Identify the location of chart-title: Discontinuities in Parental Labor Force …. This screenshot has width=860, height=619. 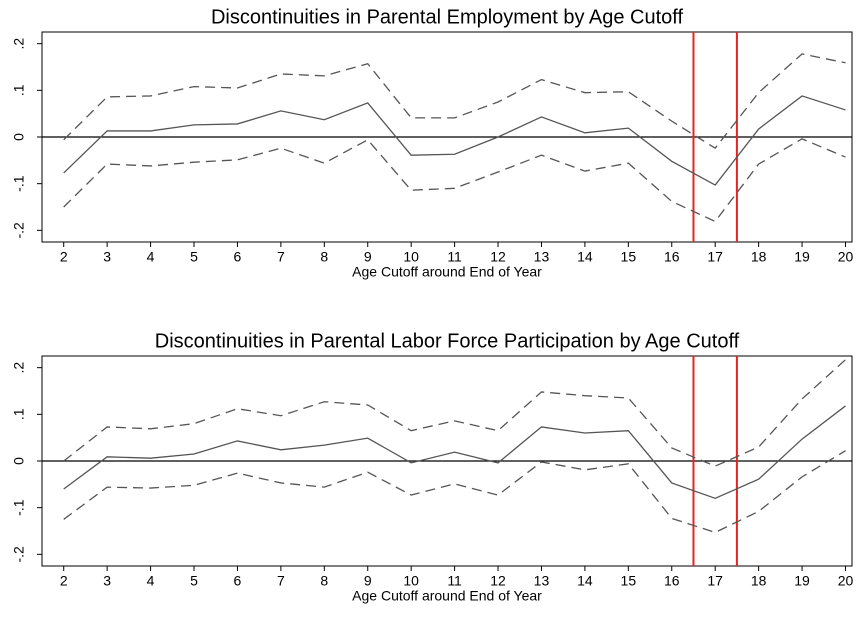
(447, 341).